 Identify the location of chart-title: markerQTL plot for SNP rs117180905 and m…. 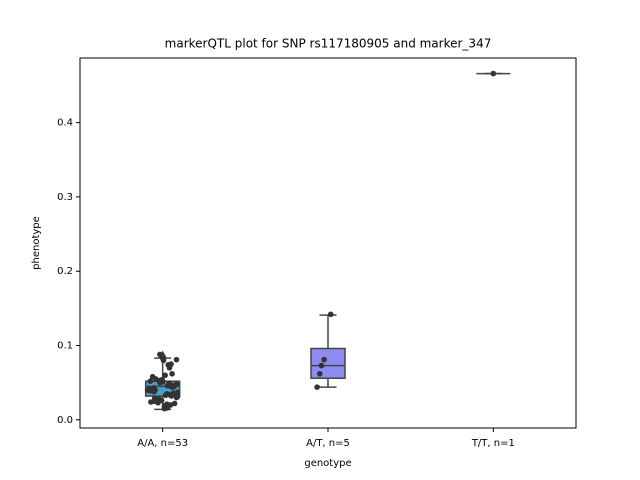
(328, 44).